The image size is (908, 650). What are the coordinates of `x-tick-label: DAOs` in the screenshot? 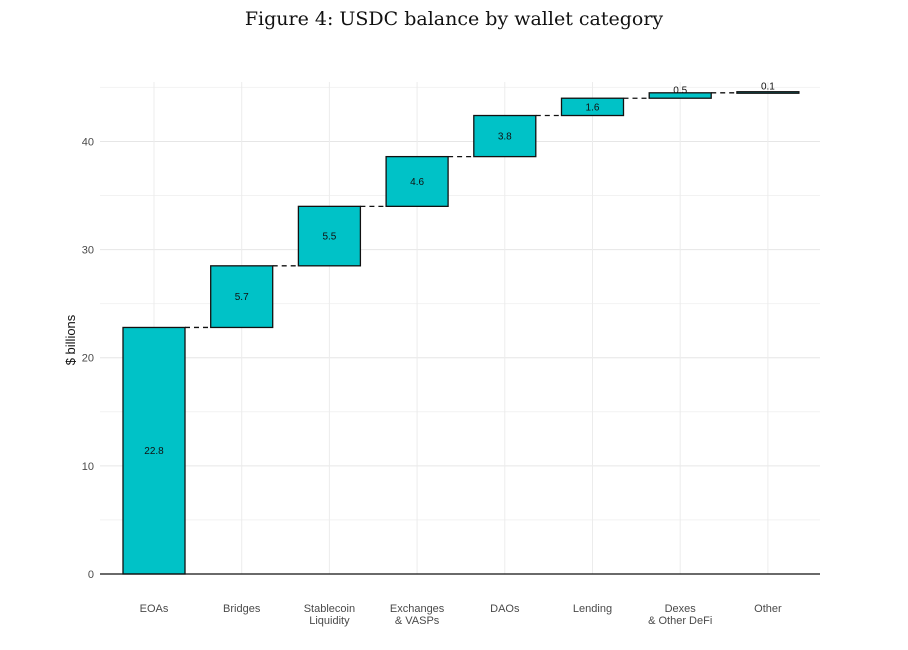 It's located at (505, 609).